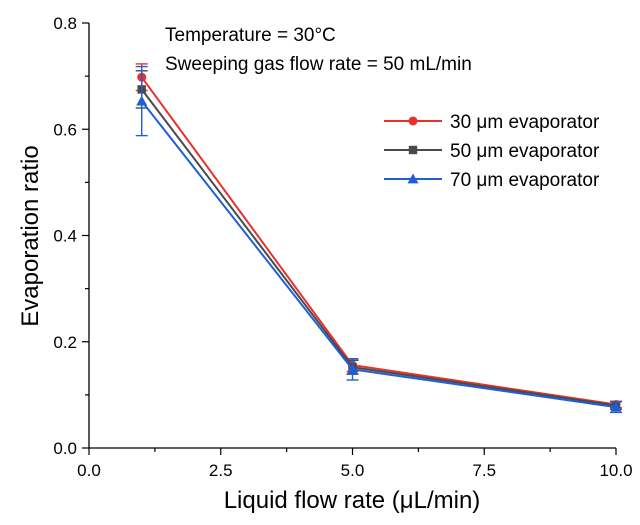 The height and width of the screenshot is (525, 640). Describe the element at coordinates (318, 64) in the screenshot. I see `annotation-sweeping-gas: Sweeping gas flow rate = 50 mL/min` at that location.